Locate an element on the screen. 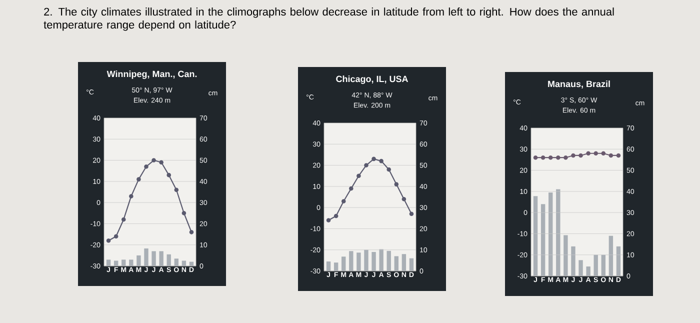 Image resolution: width=700 pixels, height=323 pixels. chart-title: Winnipeg, Man., Can. is located at coordinates (151, 74).